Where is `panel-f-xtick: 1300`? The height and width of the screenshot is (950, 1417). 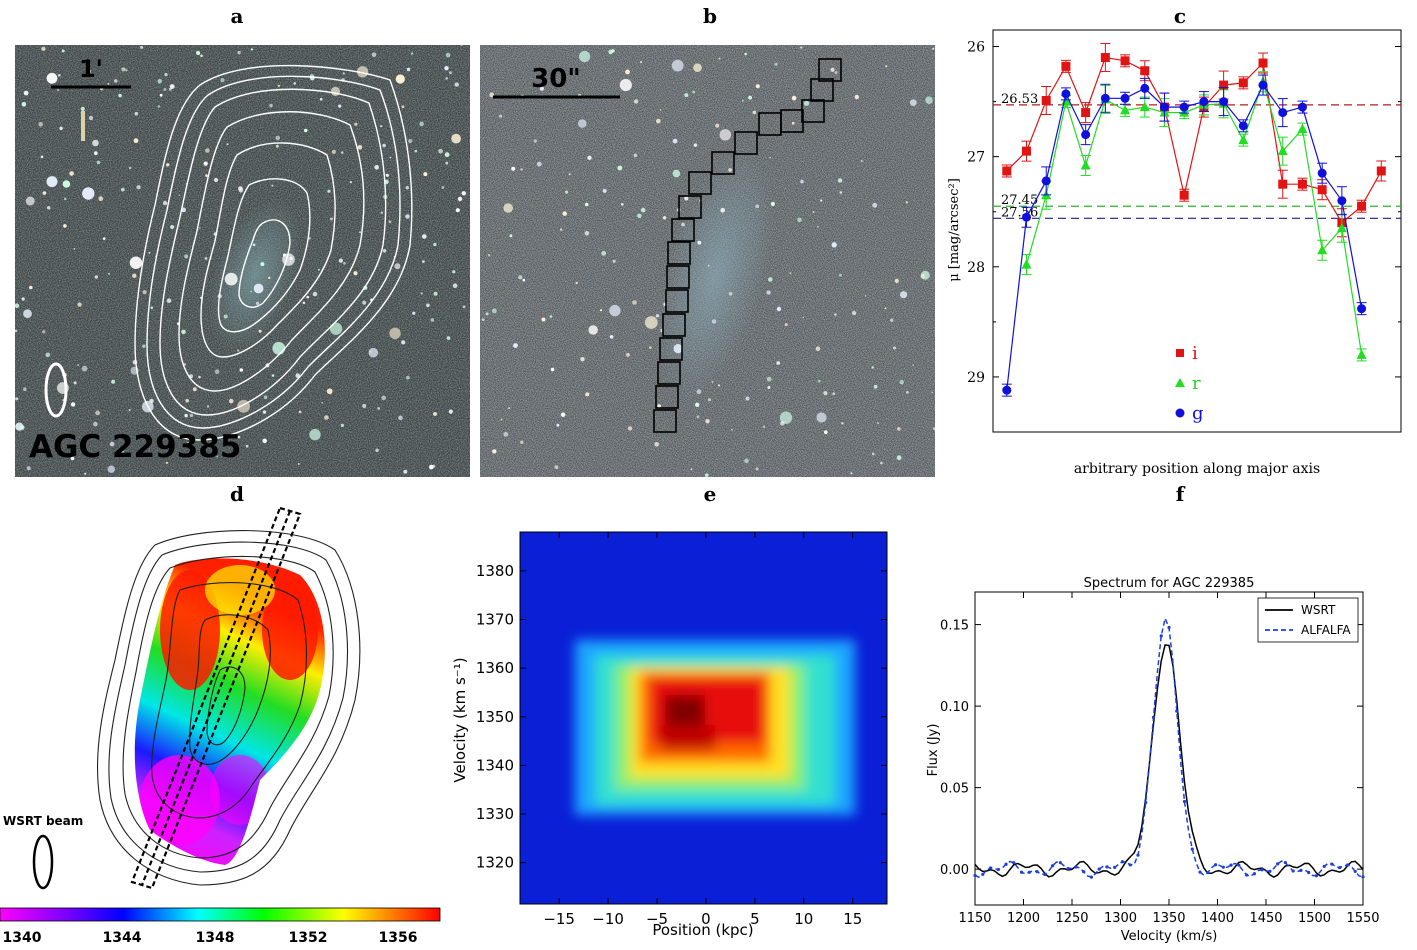
panel-f-xtick: 1300 is located at coordinates (1120, 918).